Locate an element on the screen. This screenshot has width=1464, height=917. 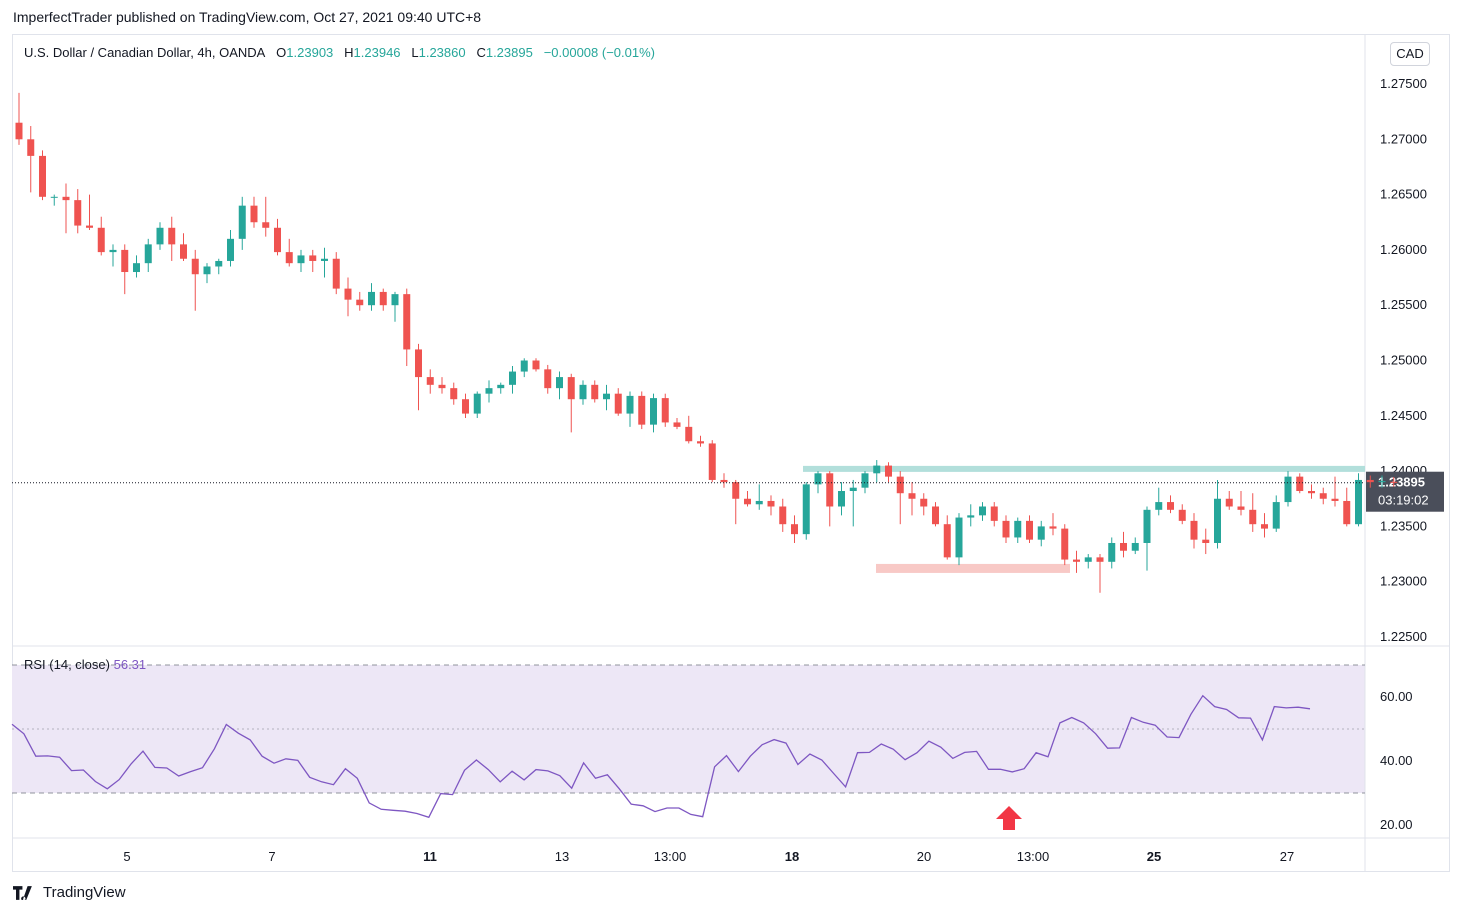
price-tick-label: 1.27000 is located at coordinates (1403, 138).